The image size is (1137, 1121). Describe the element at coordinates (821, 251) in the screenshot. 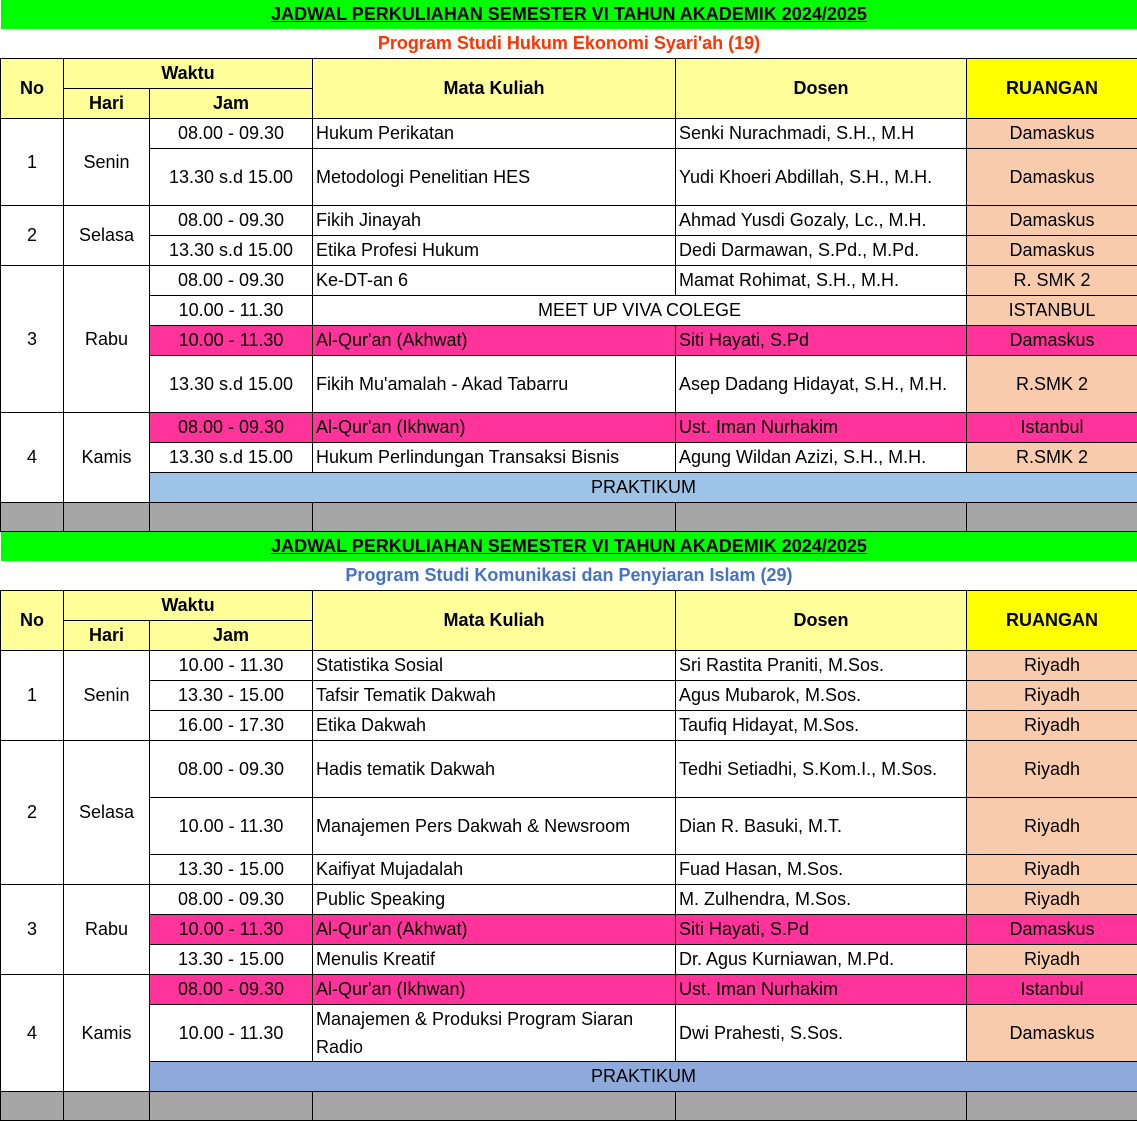

I see `lecturer-cell: Dedi Darmawan, S.Pd., M.Pd.` at that location.